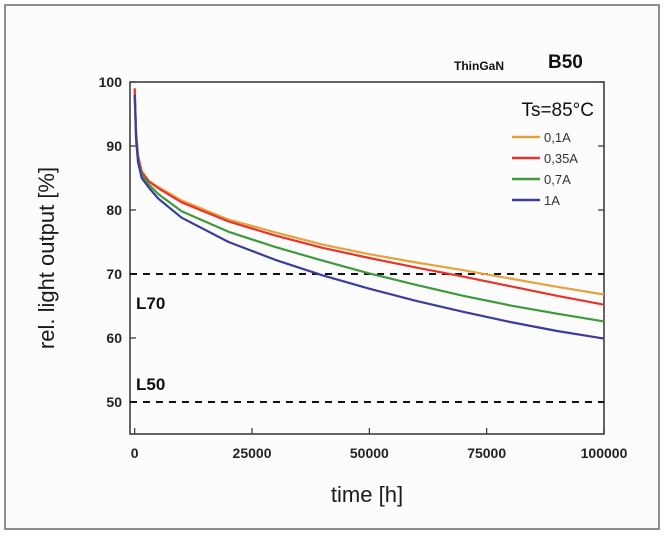 Image resolution: width=668 pixels, height=536 pixels. Describe the element at coordinates (46, 258) in the screenshot. I see `y-axis-label: rel. light output [%]` at that location.